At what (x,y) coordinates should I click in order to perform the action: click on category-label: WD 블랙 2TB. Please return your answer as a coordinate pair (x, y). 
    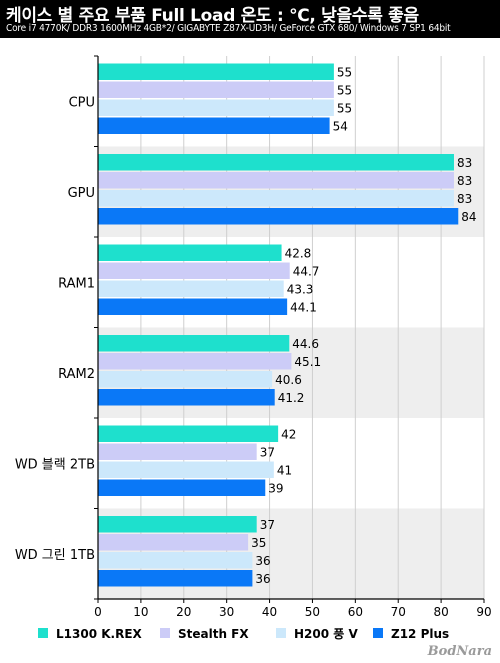
    Looking at the image, I should click on (55, 464).